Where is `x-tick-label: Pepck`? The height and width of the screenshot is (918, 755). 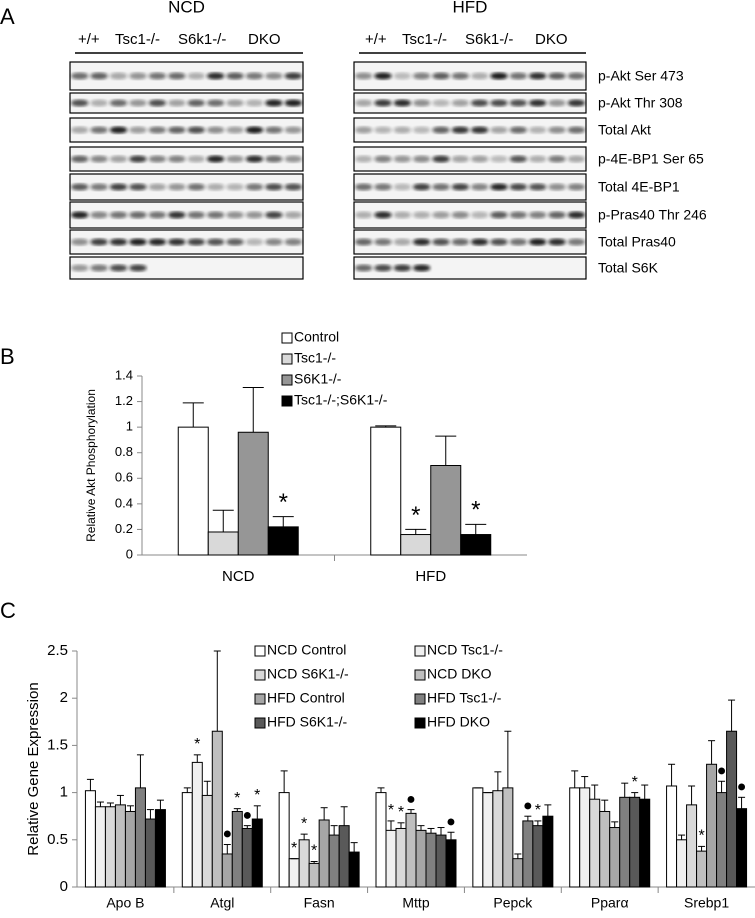 x-tick-label: Pepck is located at coordinates (513, 903).